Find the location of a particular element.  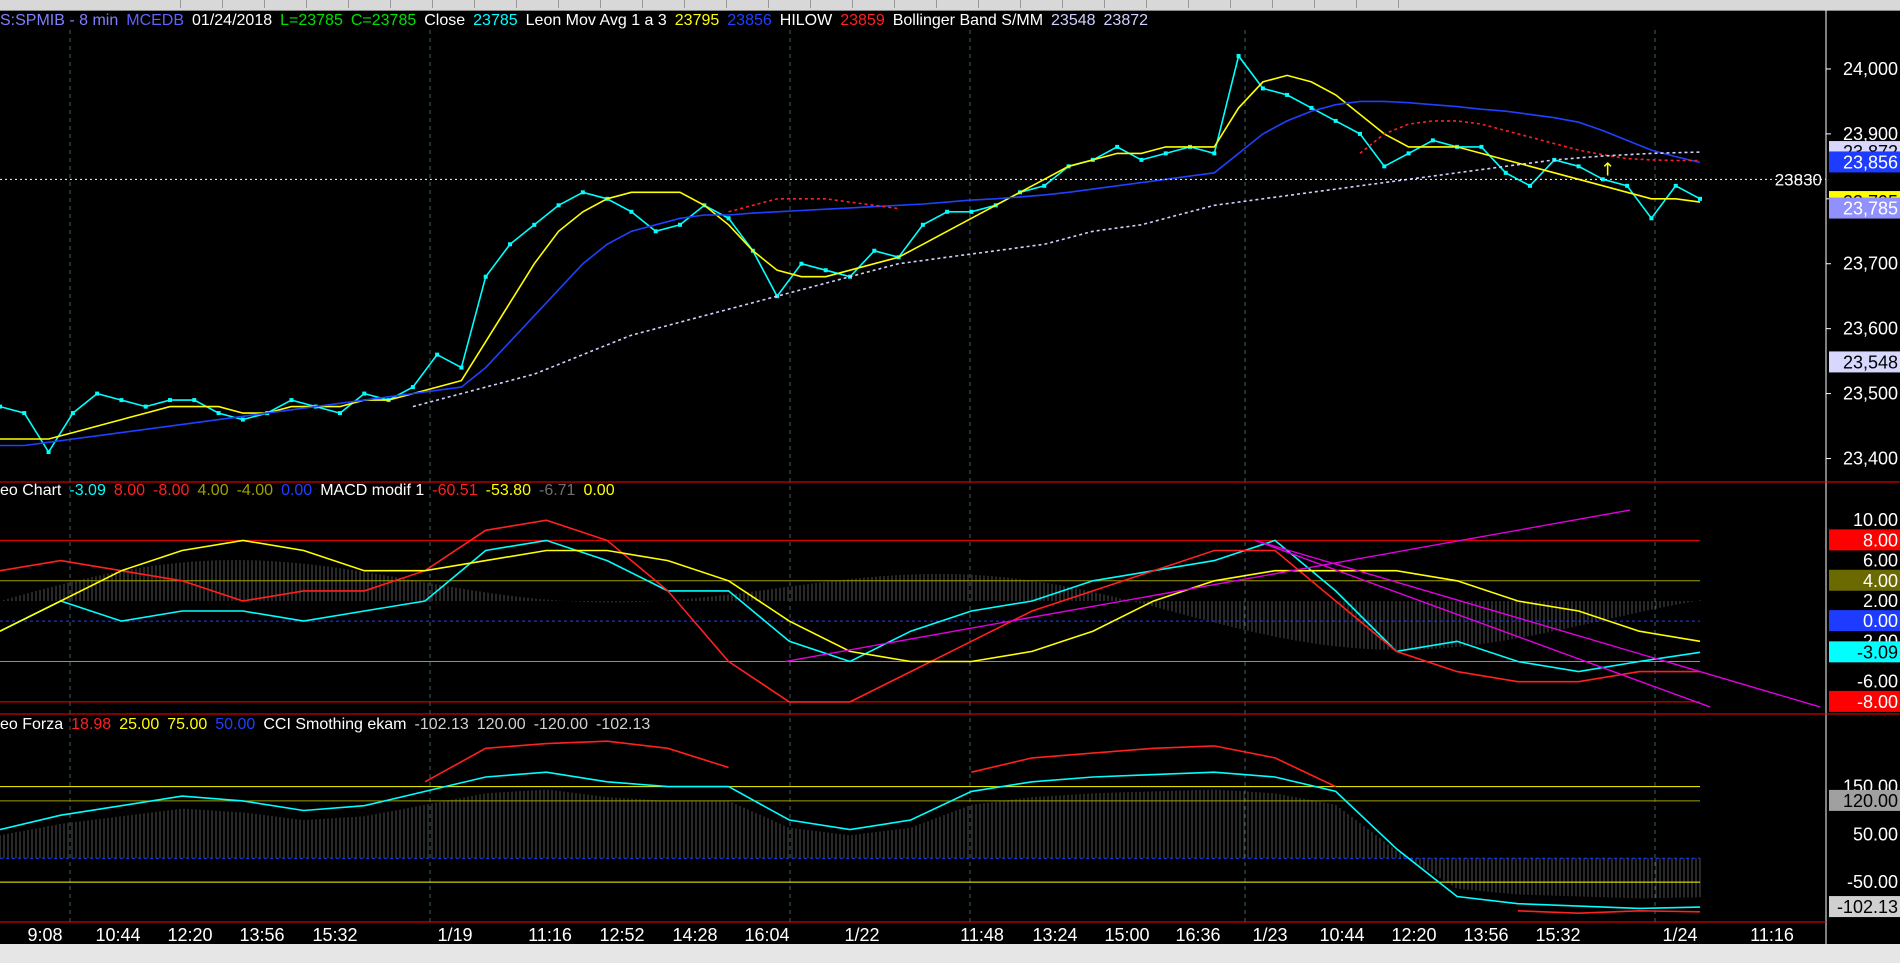

macd-legend-item: -60.51 is located at coordinates (455, 490).